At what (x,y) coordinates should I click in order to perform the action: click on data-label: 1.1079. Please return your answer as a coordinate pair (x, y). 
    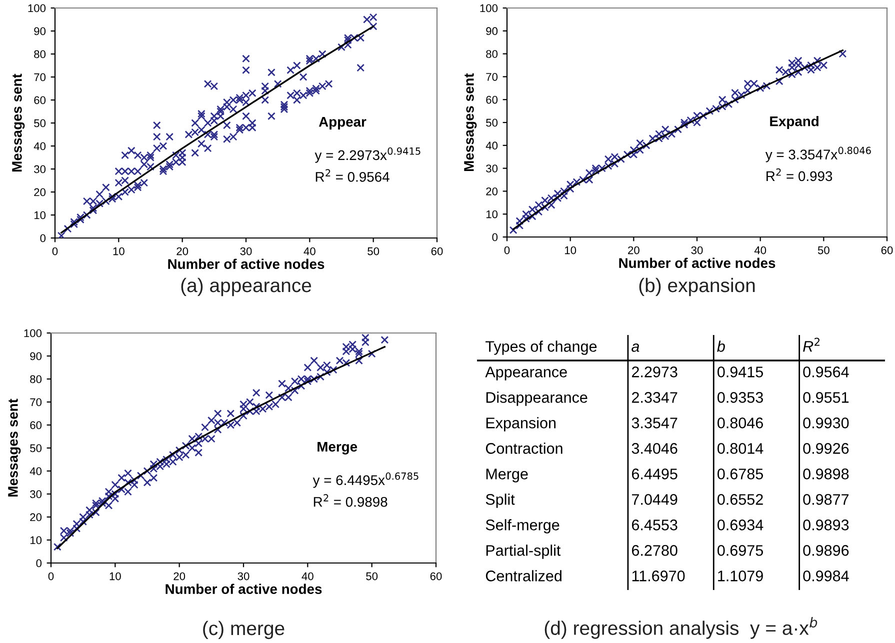
    Looking at the image, I should click on (740, 576).